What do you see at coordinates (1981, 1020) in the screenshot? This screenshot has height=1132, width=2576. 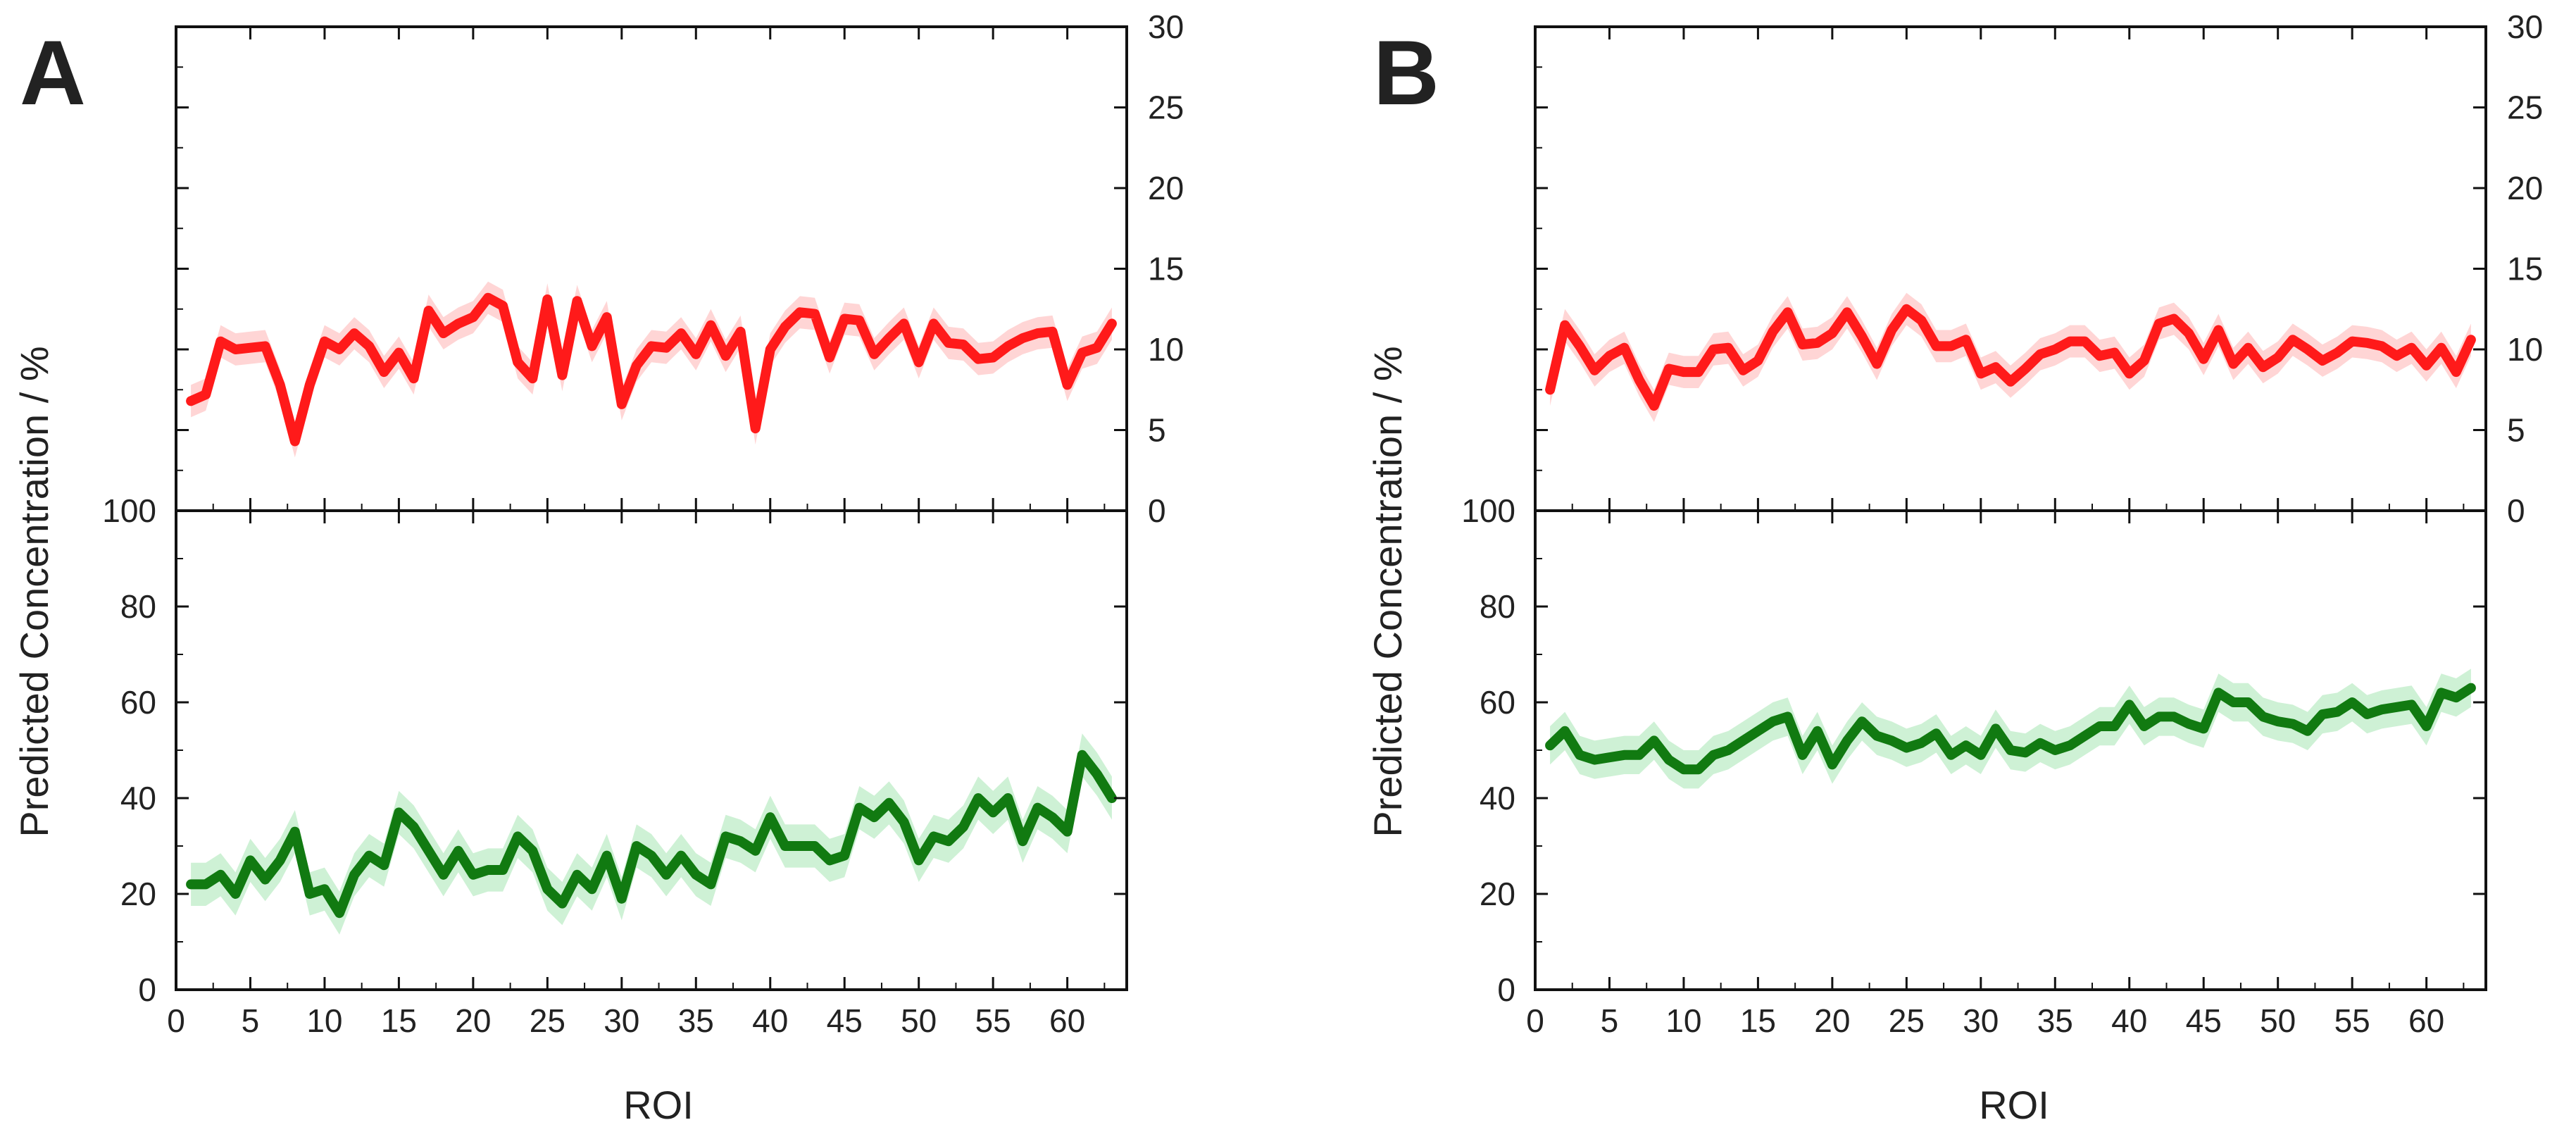 I see `x-tick-label-b-30: 30` at bounding box center [1981, 1020].